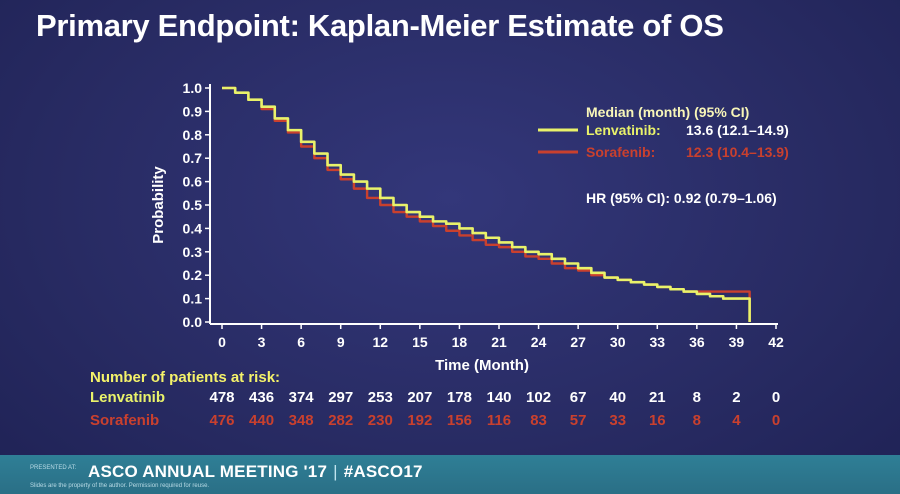  What do you see at coordinates (620, 152) in the screenshot?
I see `legend-name-sorafenib: Sorafenib:` at bounding box center [620, 152].